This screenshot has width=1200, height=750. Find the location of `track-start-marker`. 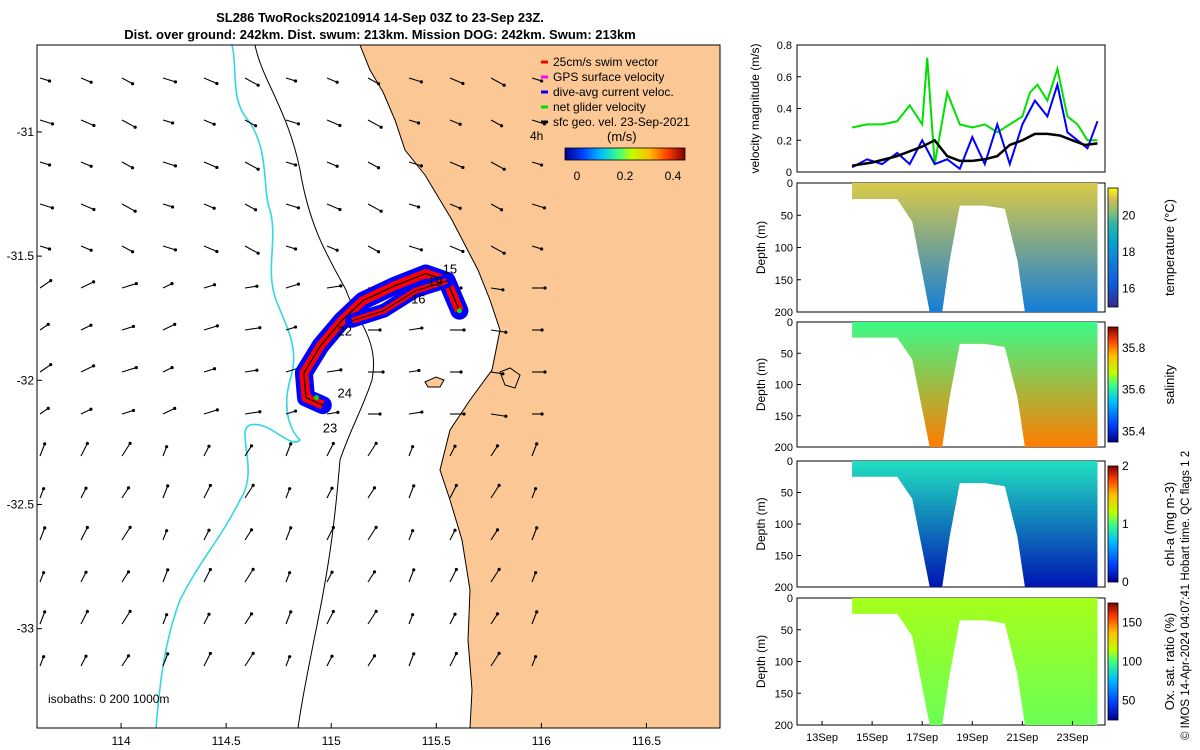

track-start-marker is located at coordinates (317, 398).